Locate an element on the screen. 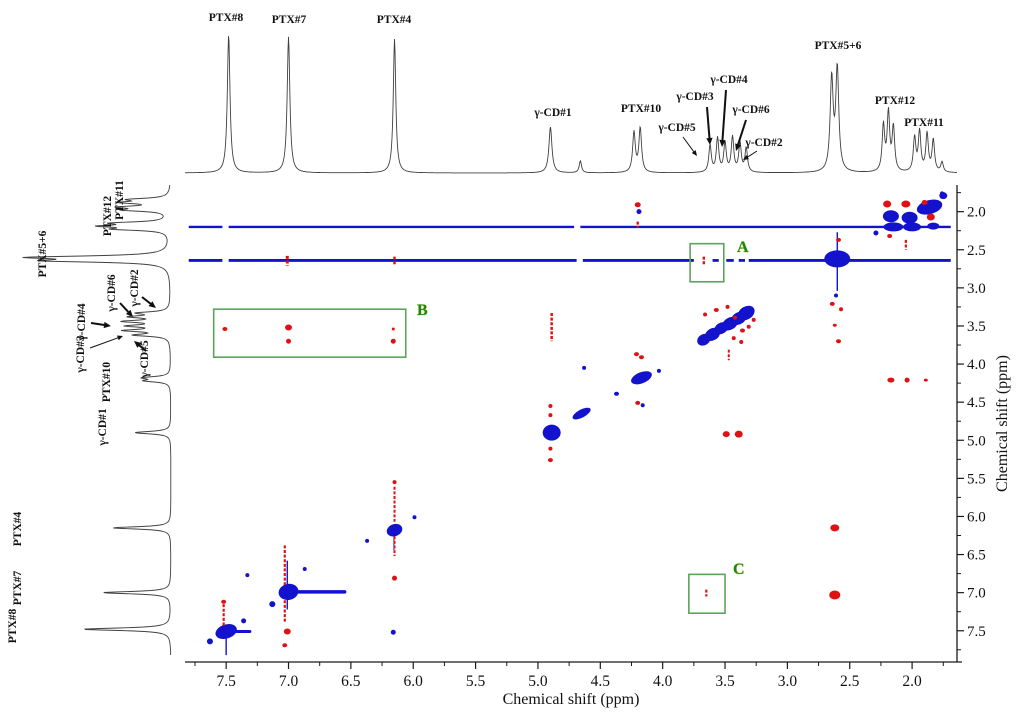 The width and height of the screenshot is (1024, 714). left-peak-label: PTX#5+6 is located at coordinates (43, 253).